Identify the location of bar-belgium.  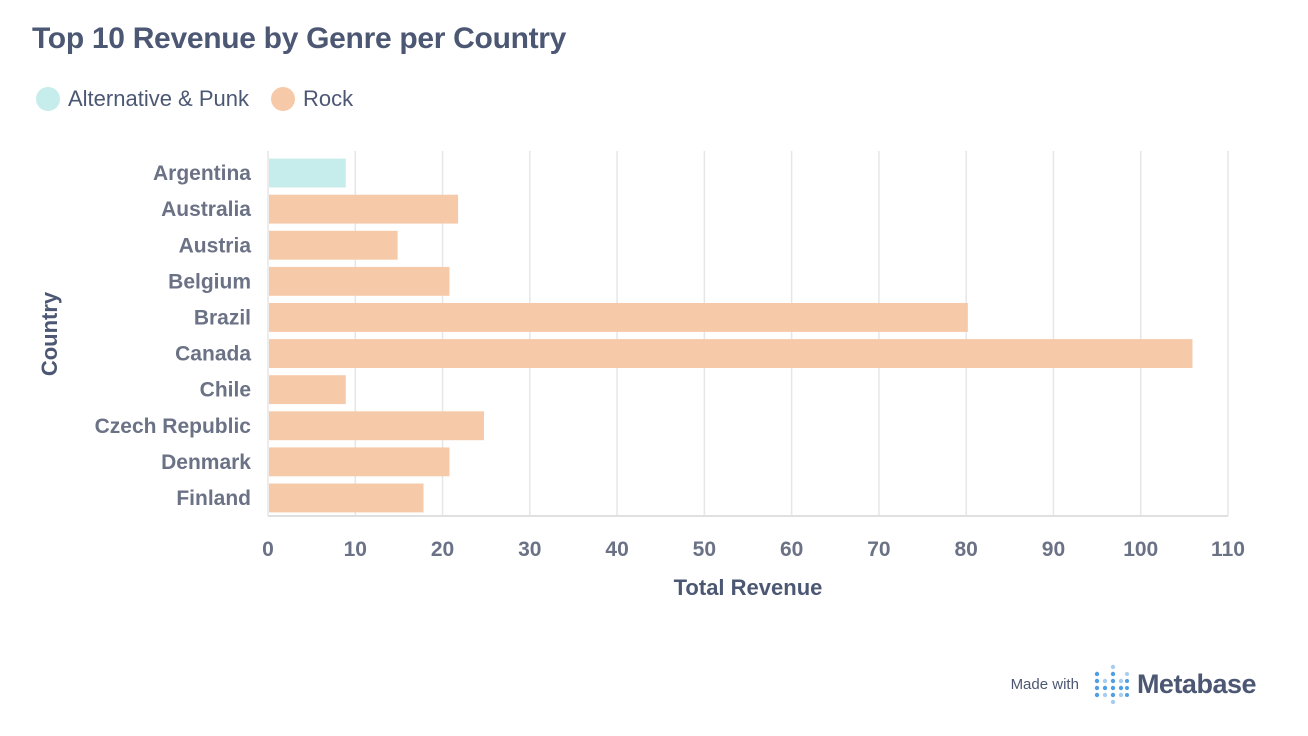
(359, 281).